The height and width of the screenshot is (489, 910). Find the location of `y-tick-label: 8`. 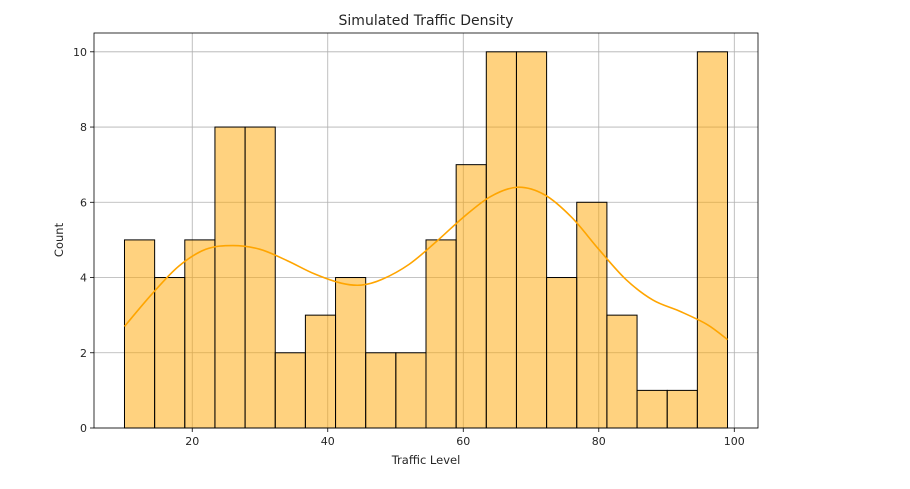

y-tick-label: 8 is located at coordinates (83, 127).